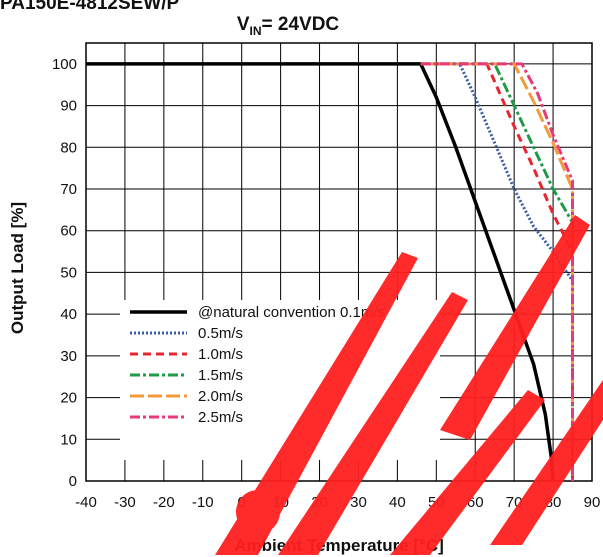 This screenshot has width=603, height=557. I want to click on y-tick-label: 10, so click(68, 439).